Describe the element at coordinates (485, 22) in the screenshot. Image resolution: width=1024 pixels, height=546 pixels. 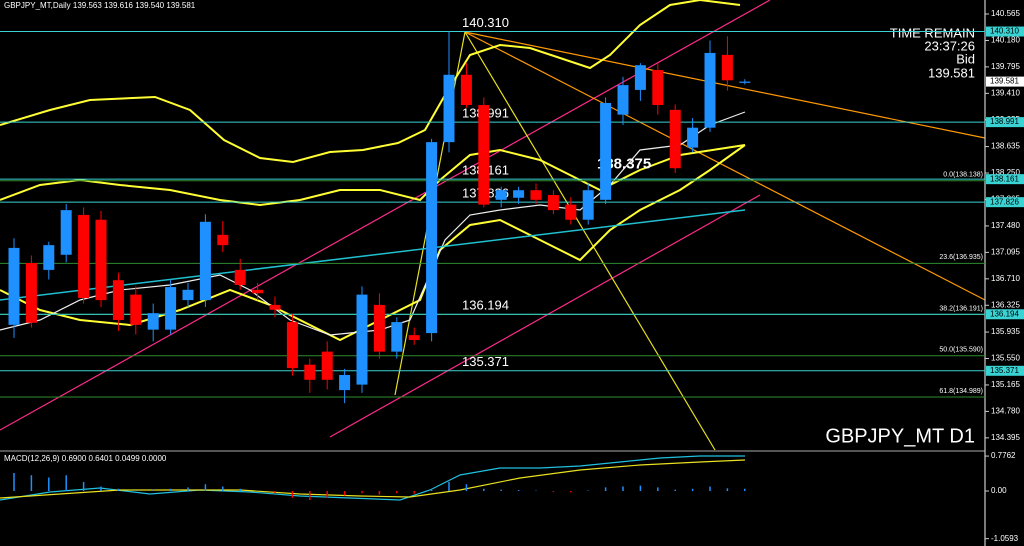
I see `level-label: 140.310` at that location.